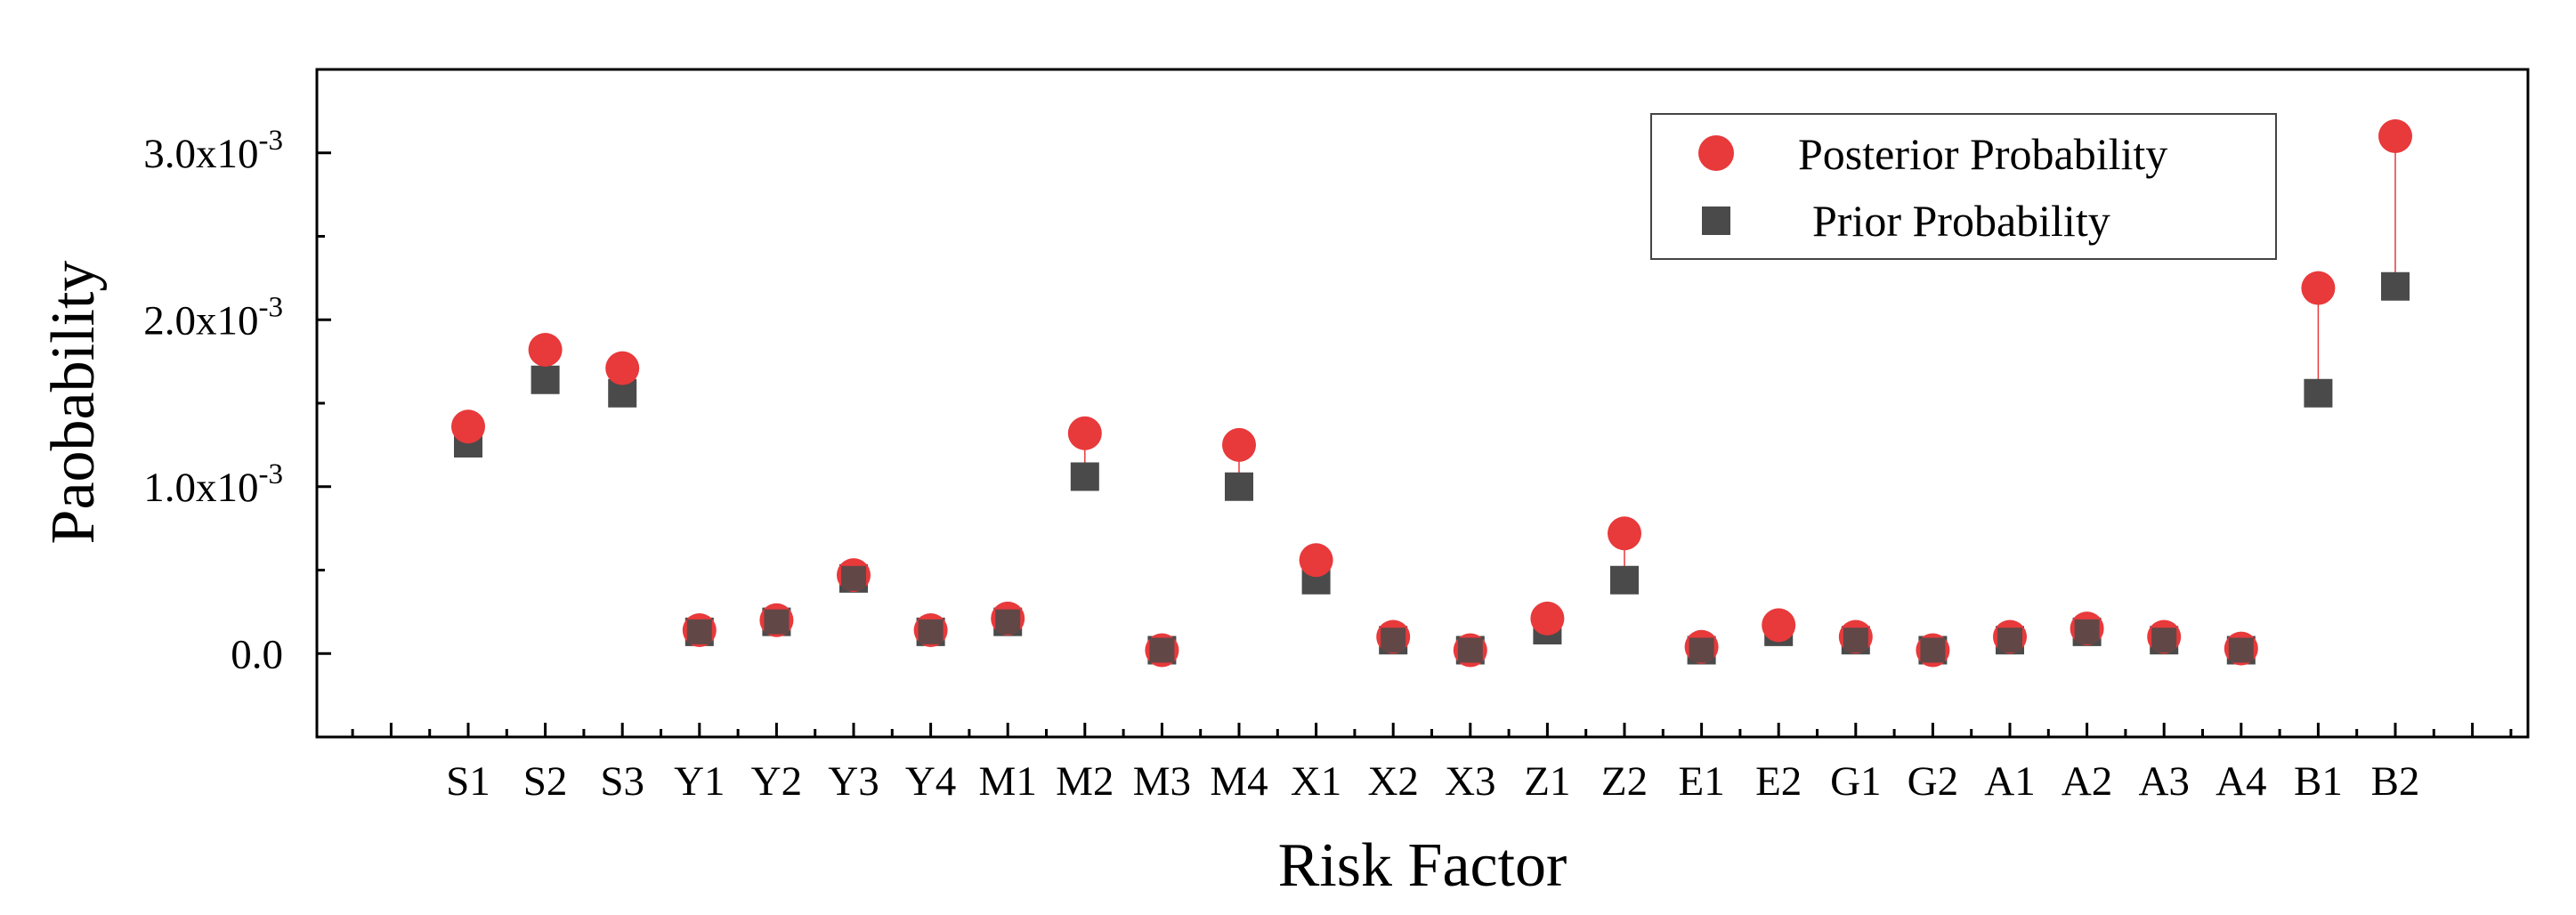 The width and height of the screenshot is (2576, 915). What do you see at coordinates (622, 781) in the screenshot?
I see `x-tick-label: S3` at bounding box center [622, 781].